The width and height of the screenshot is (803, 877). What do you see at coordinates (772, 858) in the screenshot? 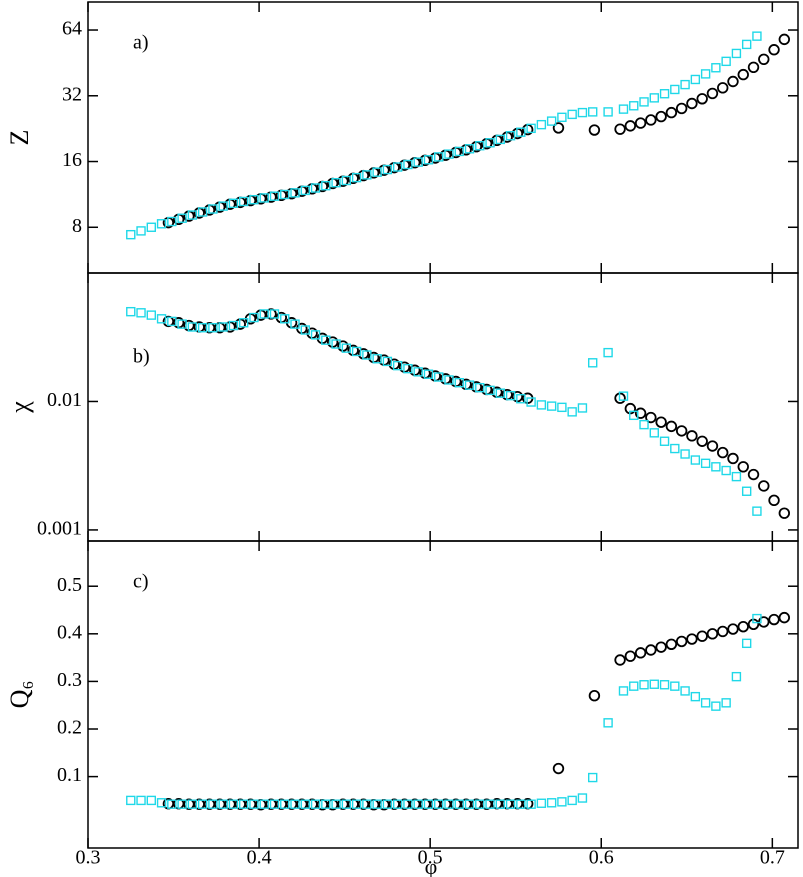
I see `x-tick-label: 0.7` at bounding box center [772, 858].